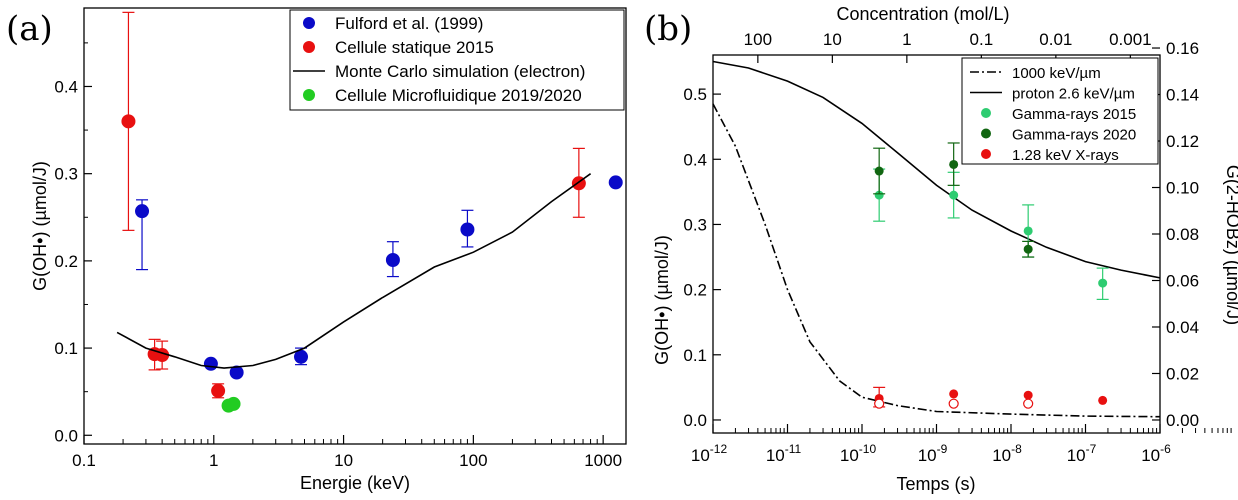 This screenshot has height=500, width=1238. Describe the element at coordinates (719, 449) in the screenshot. I see `x-tick-exponent: -12` at that location.